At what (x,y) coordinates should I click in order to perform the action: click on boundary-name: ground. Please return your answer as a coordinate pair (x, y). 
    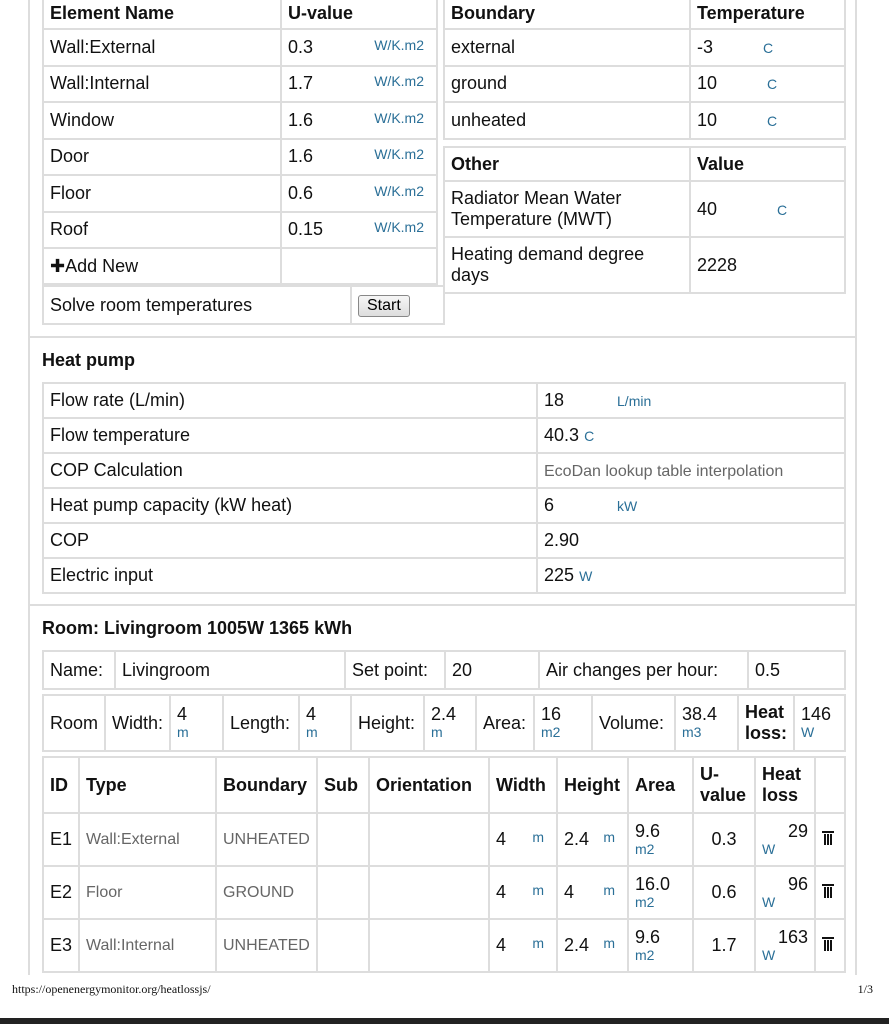
    Looking at the image, I should click on (567, 83).